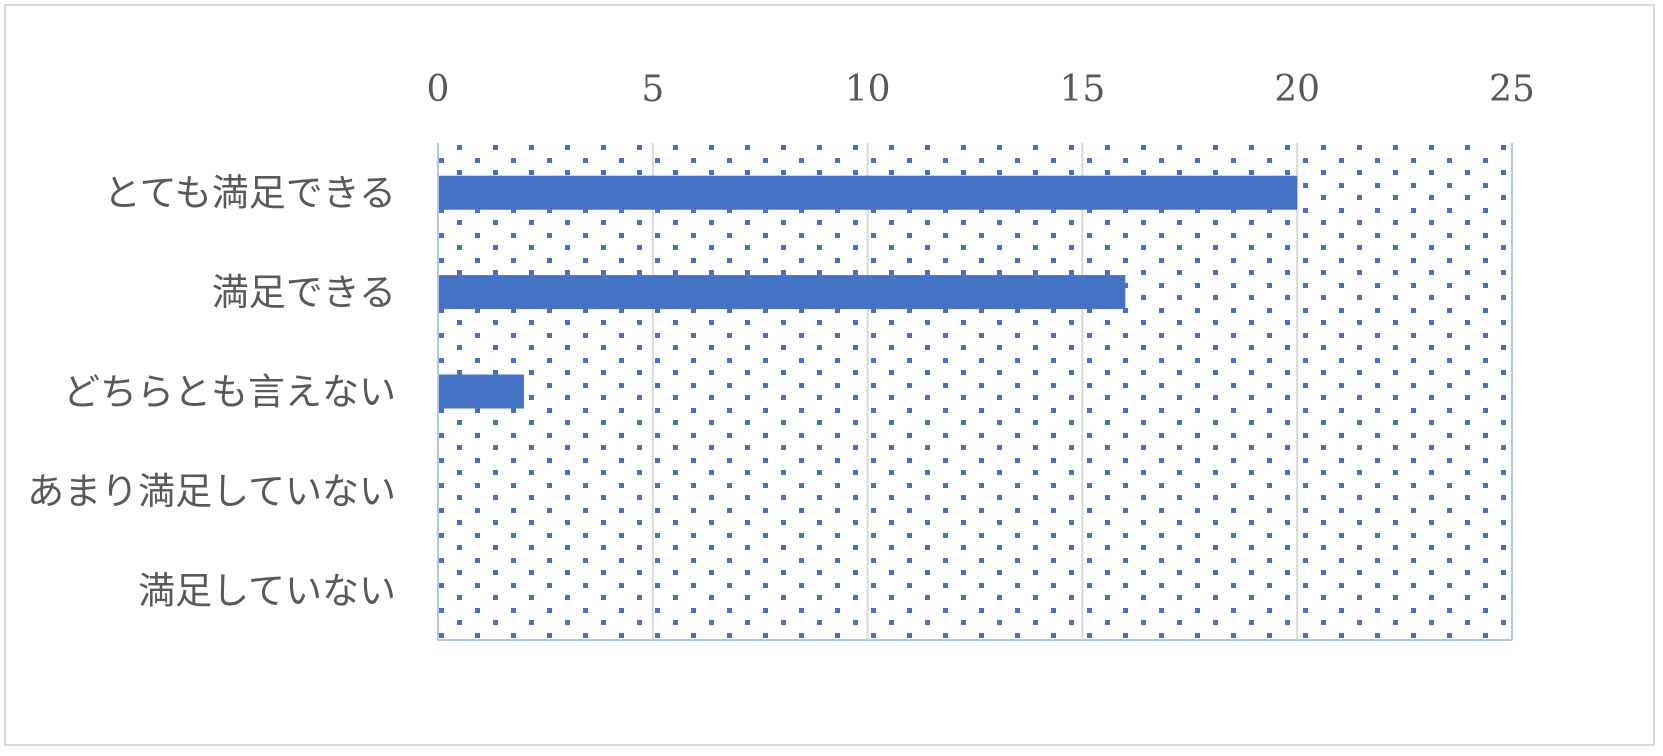  Describe the element at coordinates (250, 193) in the screenshot. I see `category-label: とても満足できる` at that location.